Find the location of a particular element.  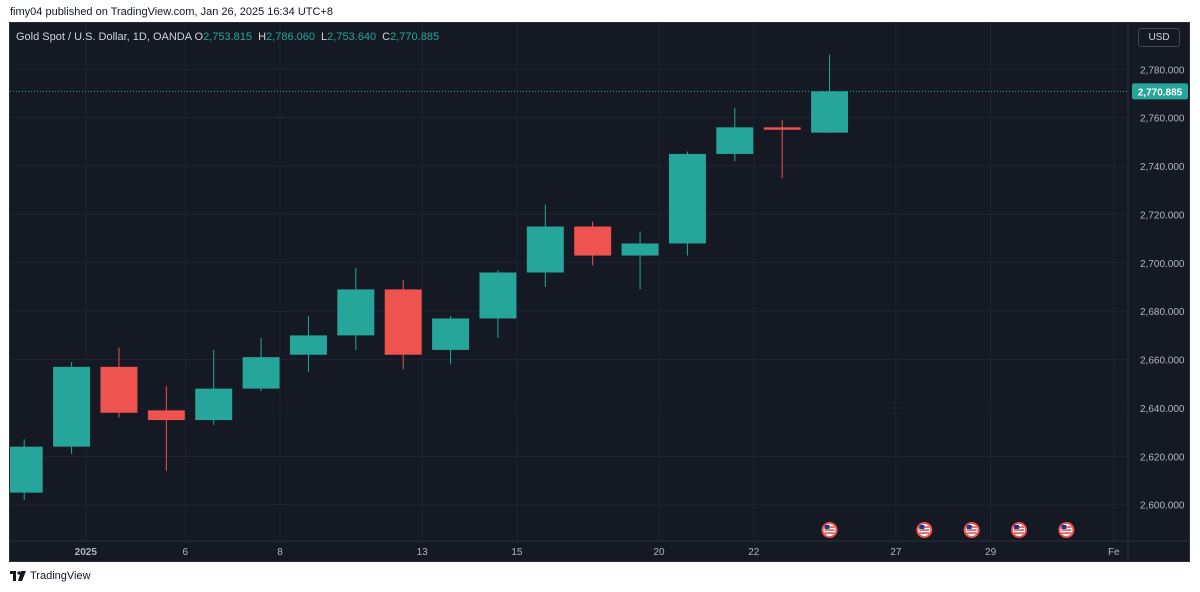

x-tick-label: 29 is located at coordinates (991, 552).